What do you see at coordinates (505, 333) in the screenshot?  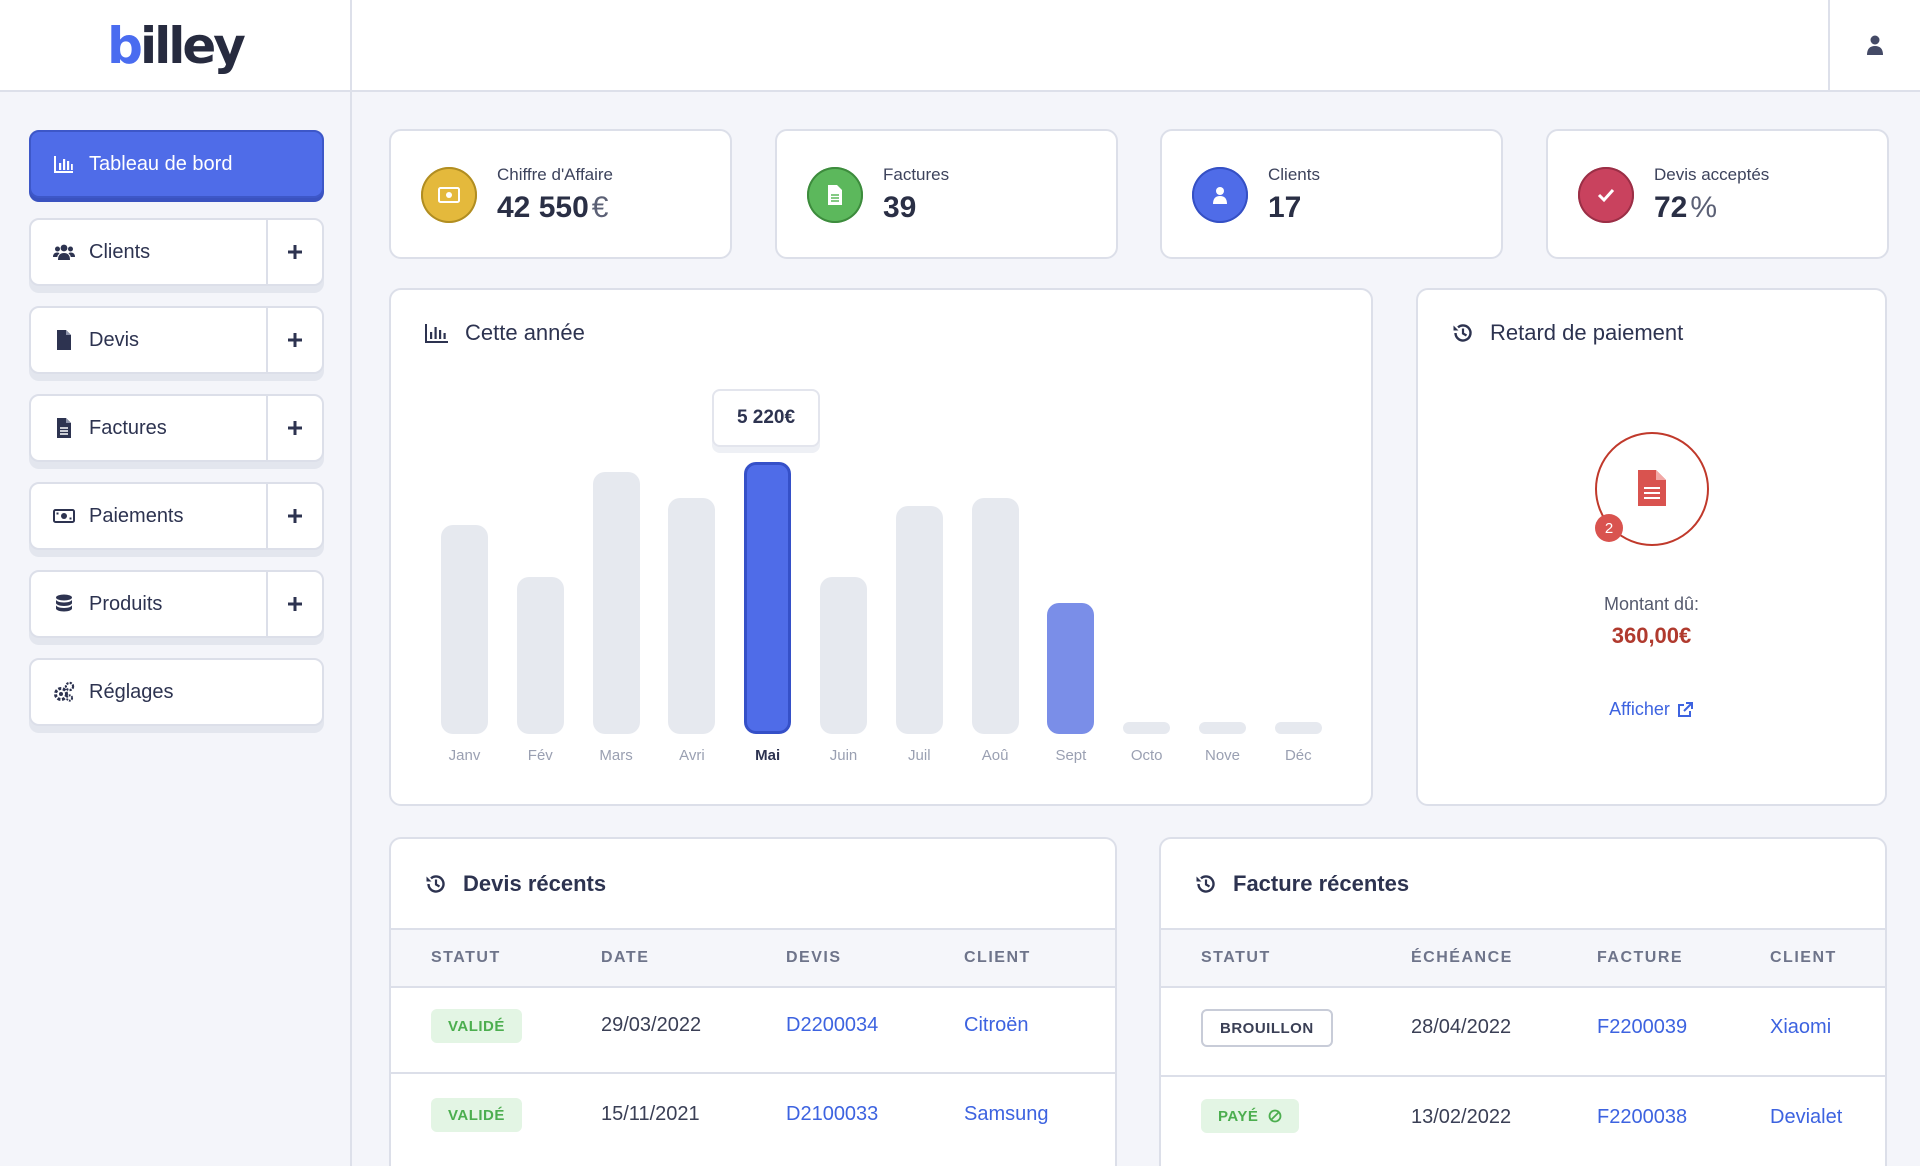 I see `chart-title: Cette année` at bounding box center [505, 333].